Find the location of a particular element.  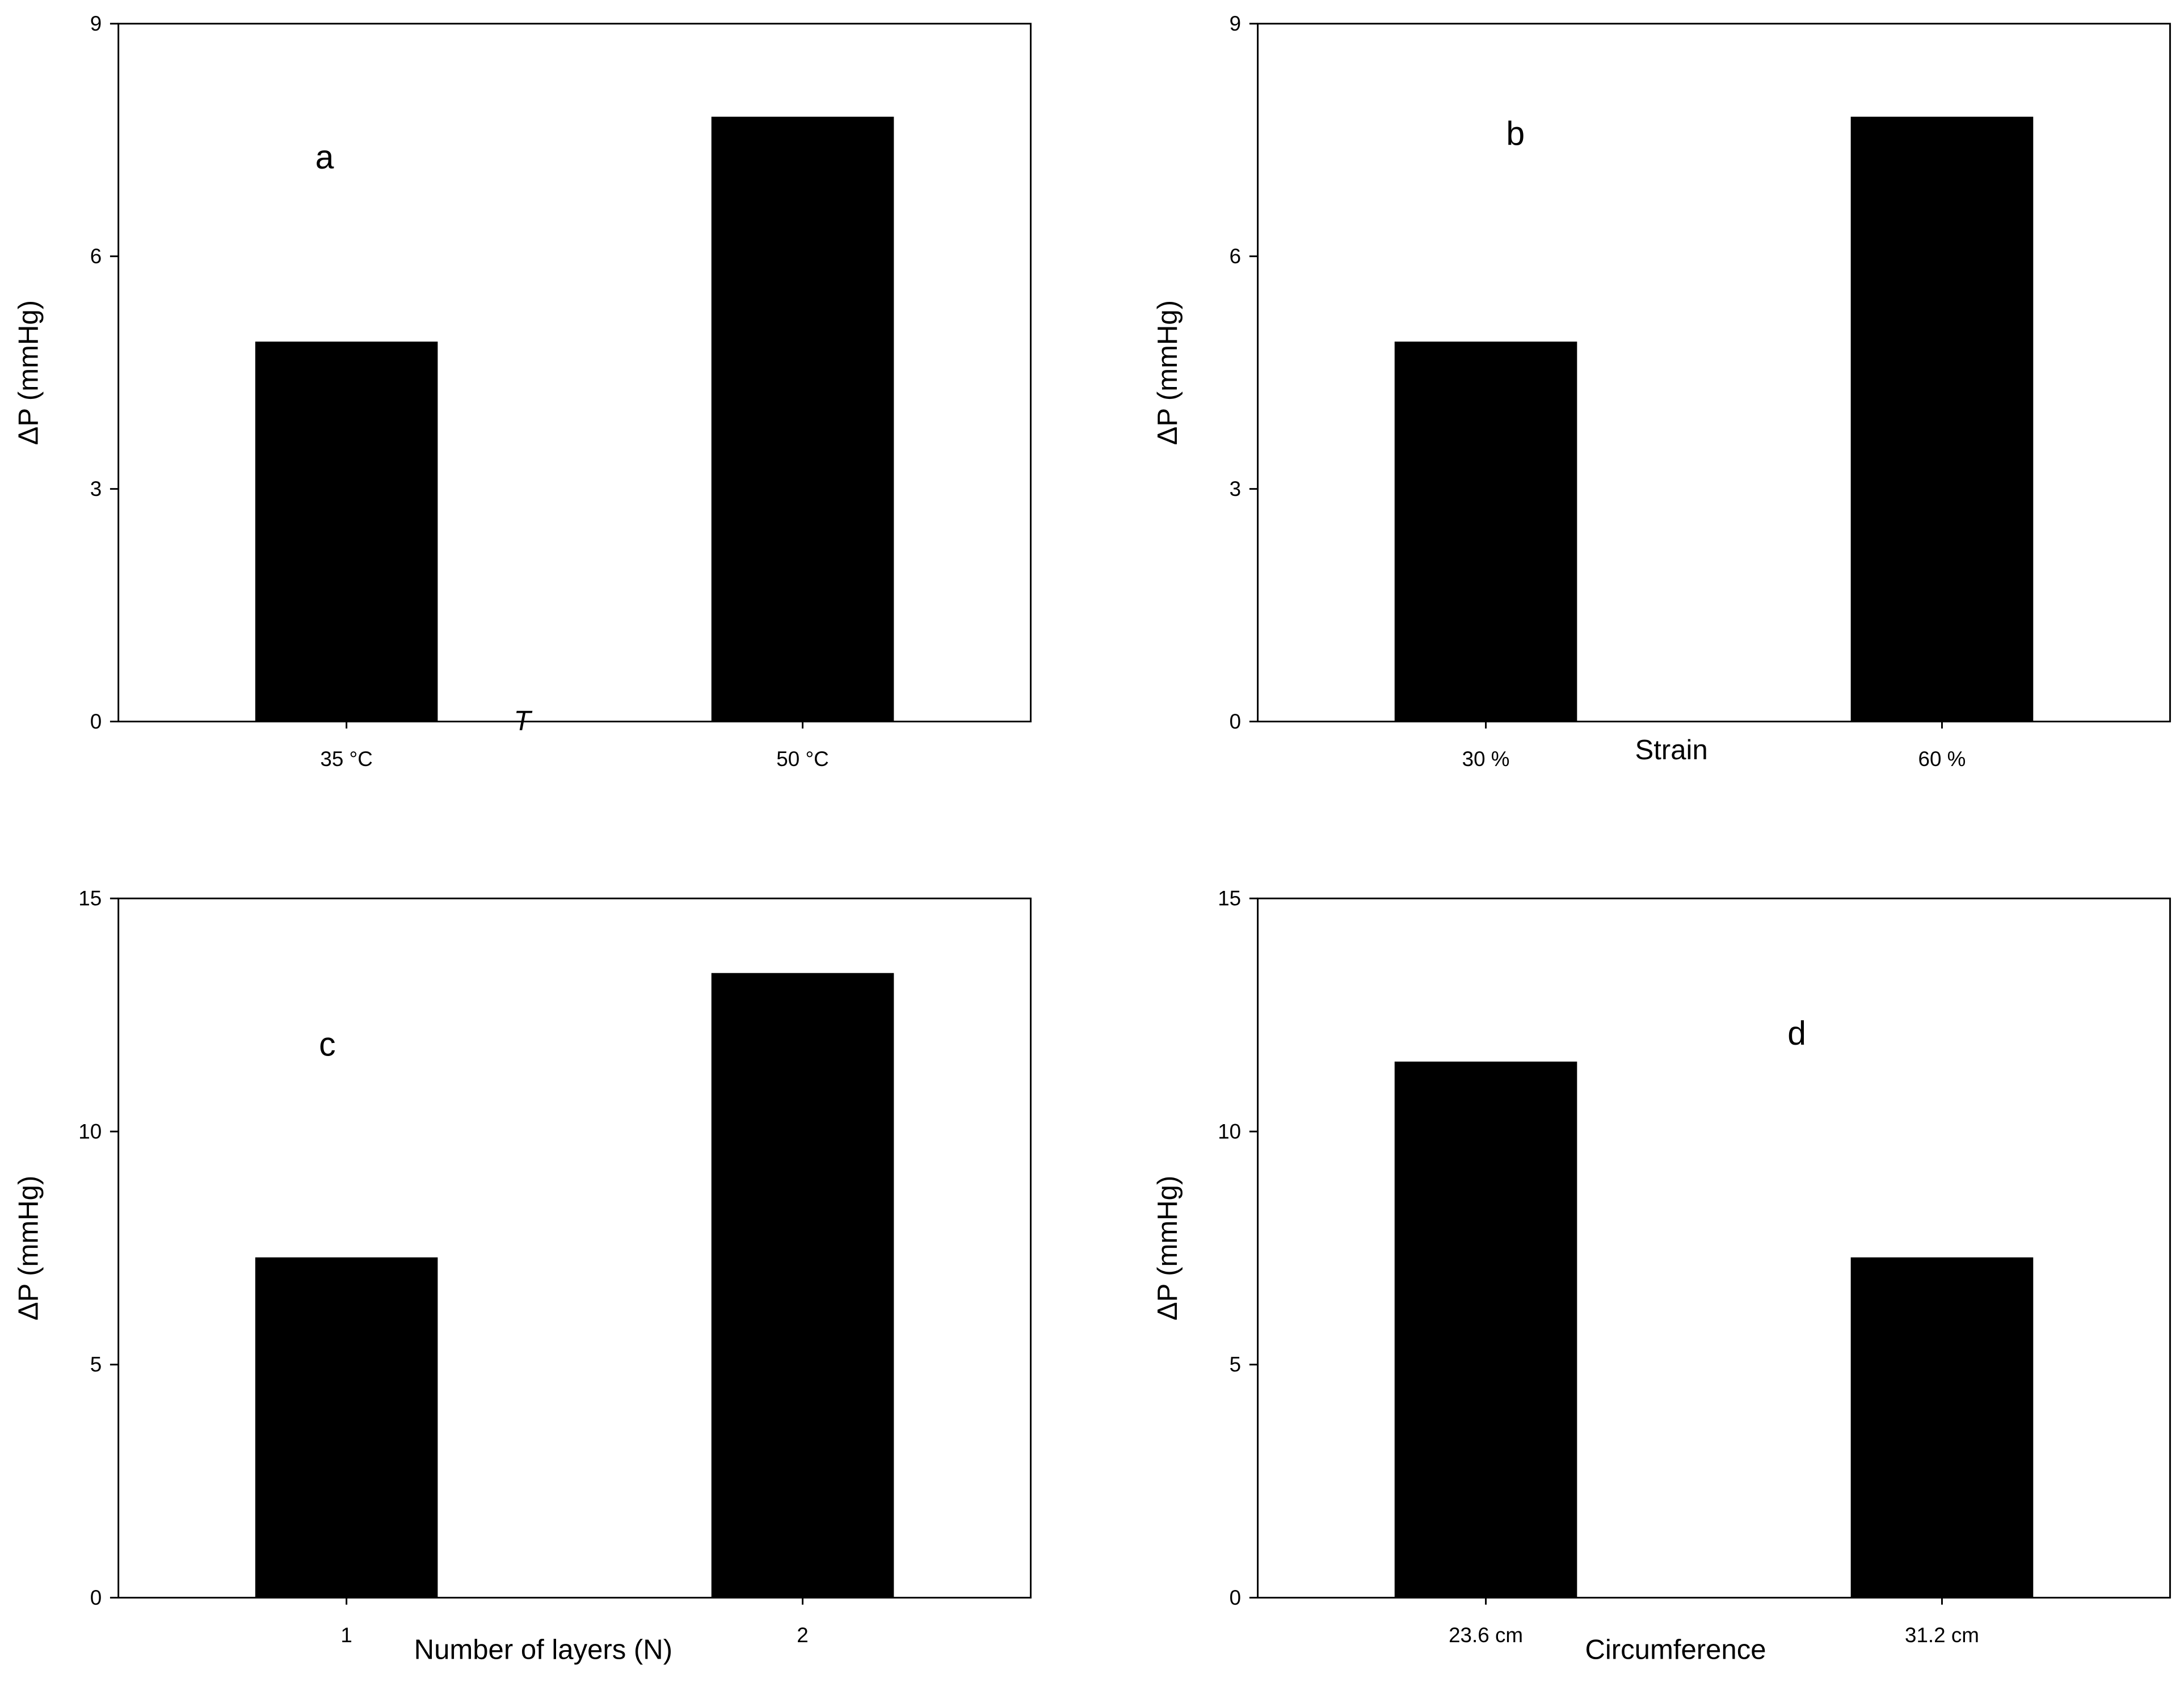

x-axis-label: Circumference is located at coordinates (1676, 1650).